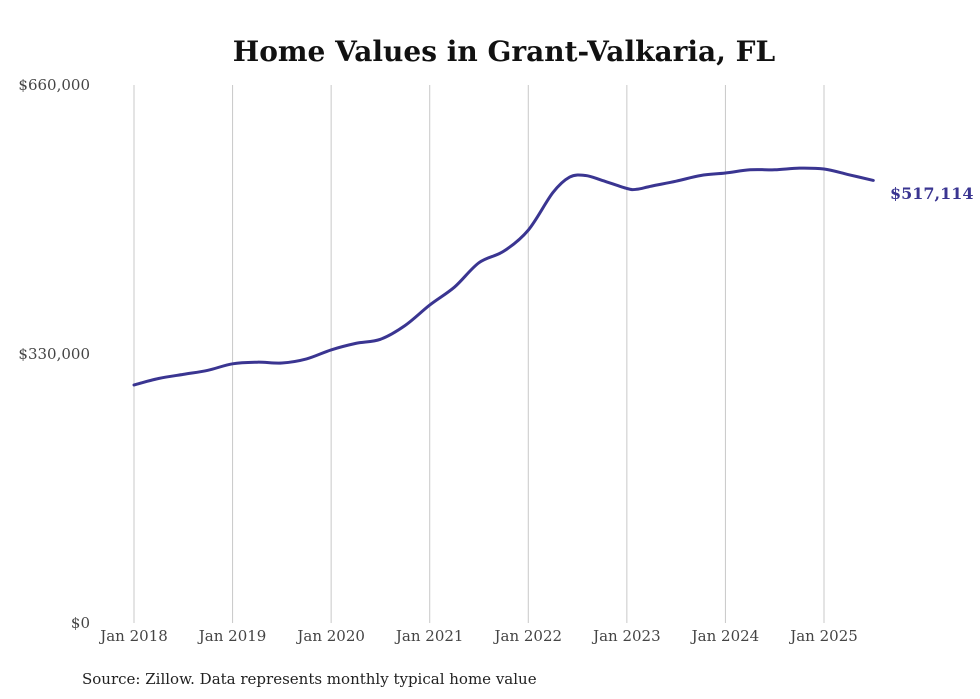  What do you see at coordinates (429, 636) in the screenshot?
I see `x-tick-label: Jan 2021` at bounding box center [429, 636].